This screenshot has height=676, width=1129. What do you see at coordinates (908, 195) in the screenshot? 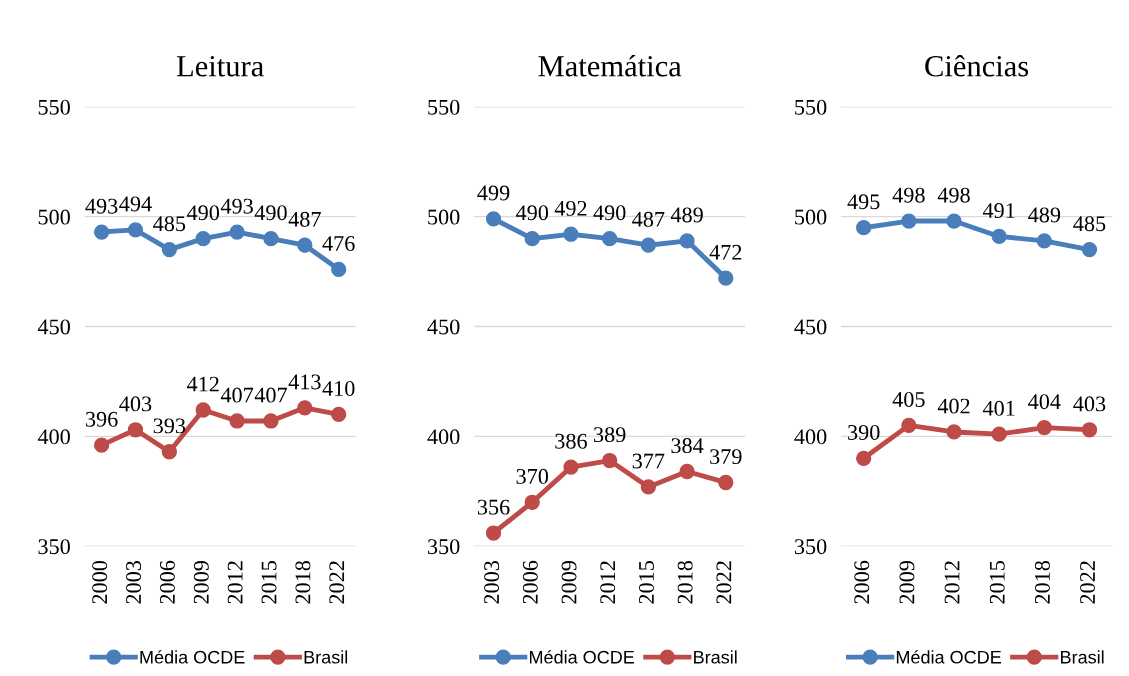
I see `data-label: 498` at bounding box center [908, 195].